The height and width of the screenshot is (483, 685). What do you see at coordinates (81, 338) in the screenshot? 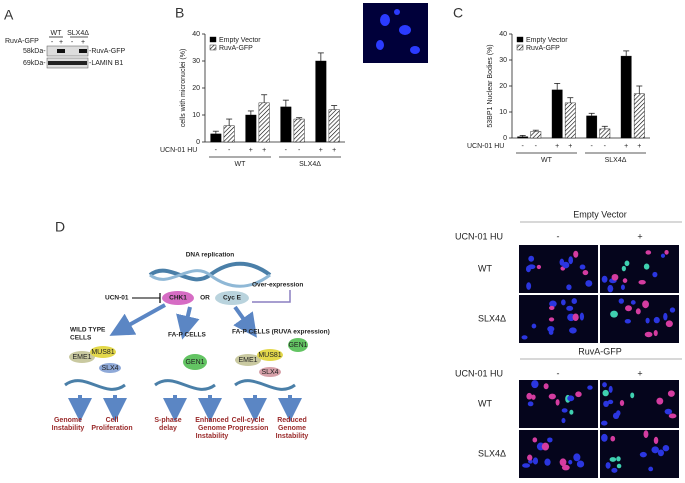
I see `label: CELLS` at bounding box center [81, 338].